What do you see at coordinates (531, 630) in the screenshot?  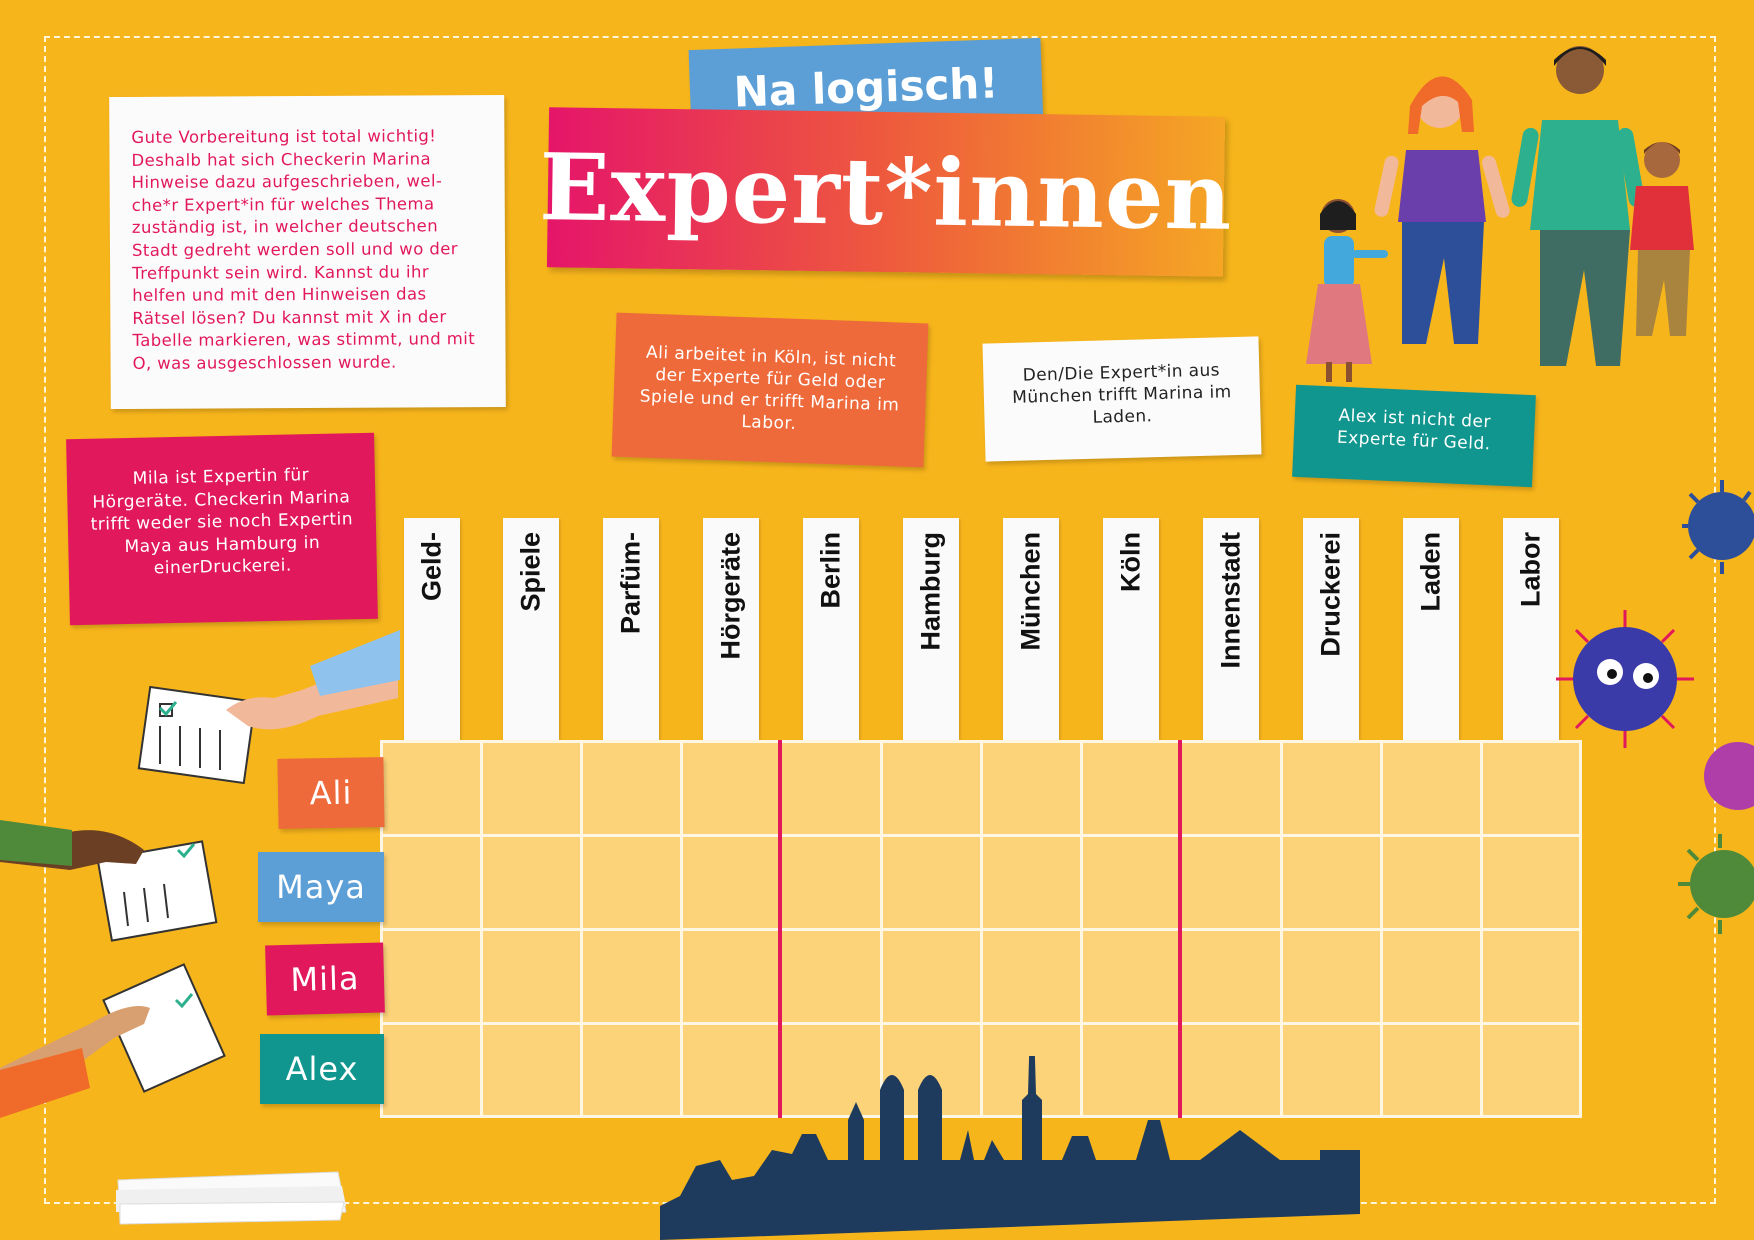 I see `column-header-1: Spiele` at bounding box center [531, 630].